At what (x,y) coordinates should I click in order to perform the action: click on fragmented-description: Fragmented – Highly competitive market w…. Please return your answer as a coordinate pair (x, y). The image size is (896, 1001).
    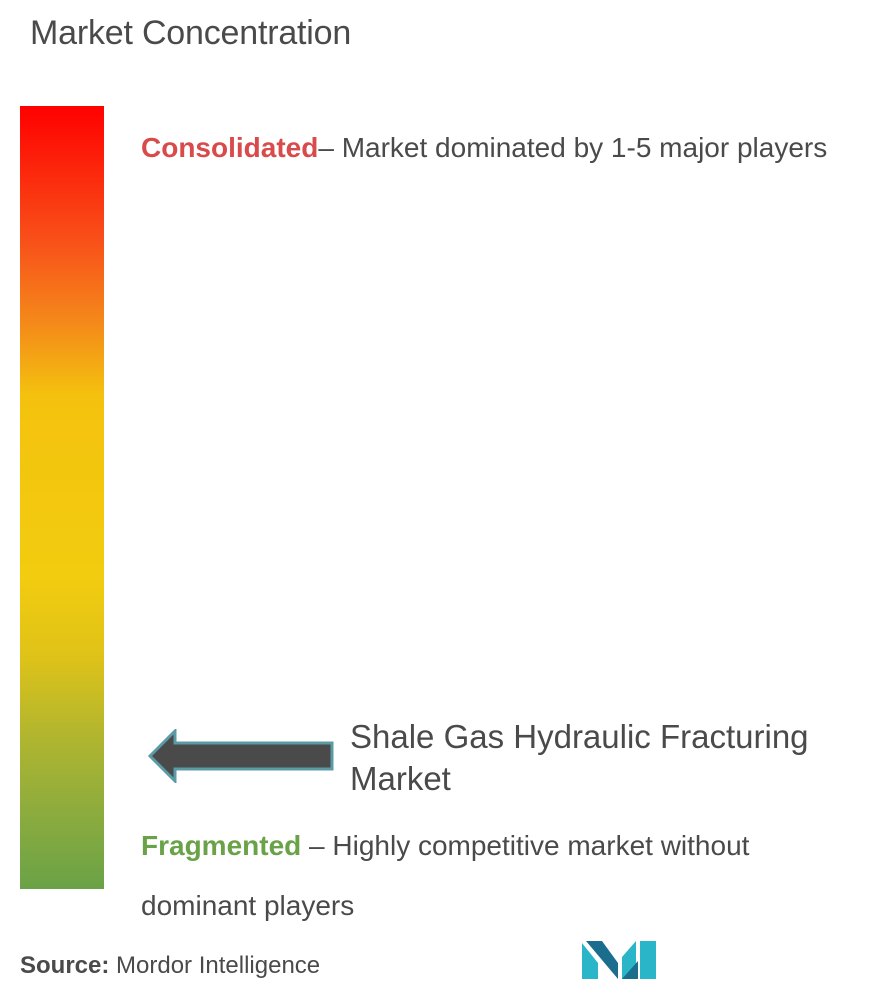
    Looking at the image, I should click on (501, 876).